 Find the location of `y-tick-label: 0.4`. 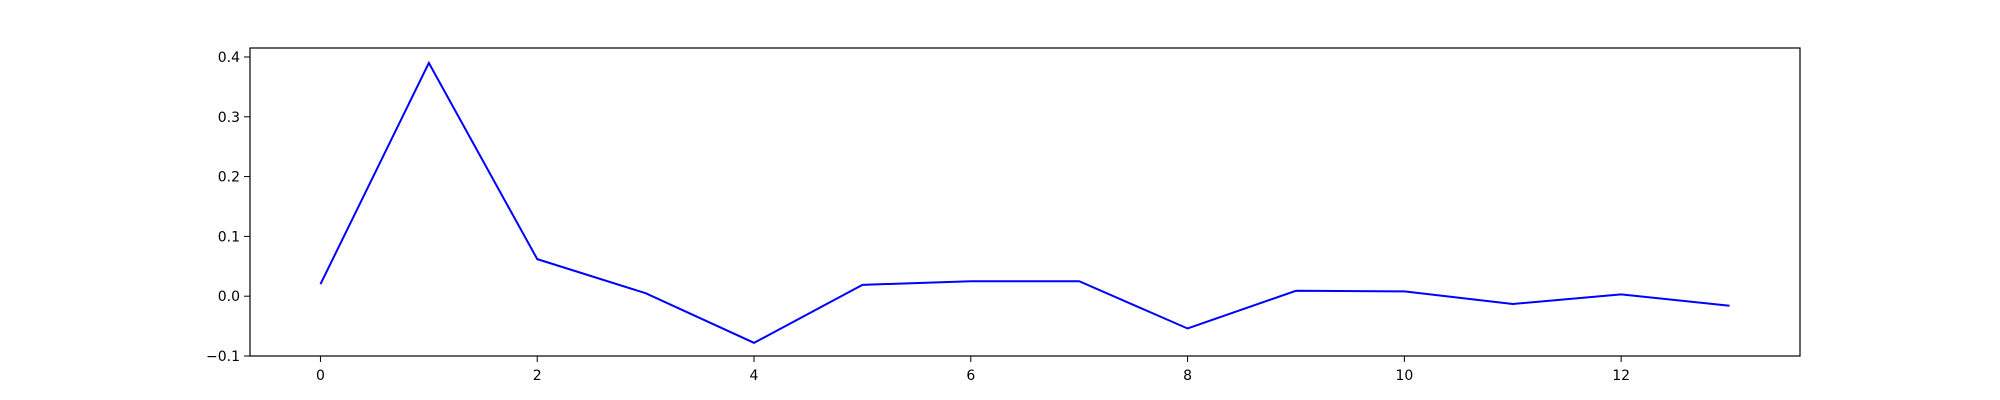

y-tick-label: 0.4 is located at coordinates (229, 58).